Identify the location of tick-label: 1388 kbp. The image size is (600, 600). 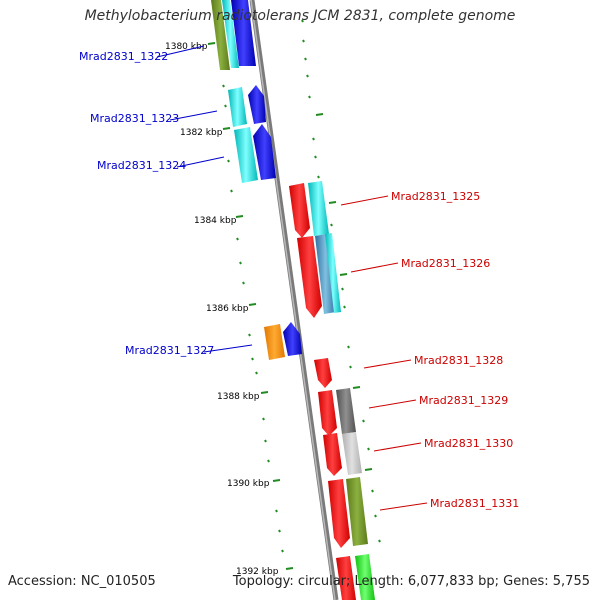
(238, 397).